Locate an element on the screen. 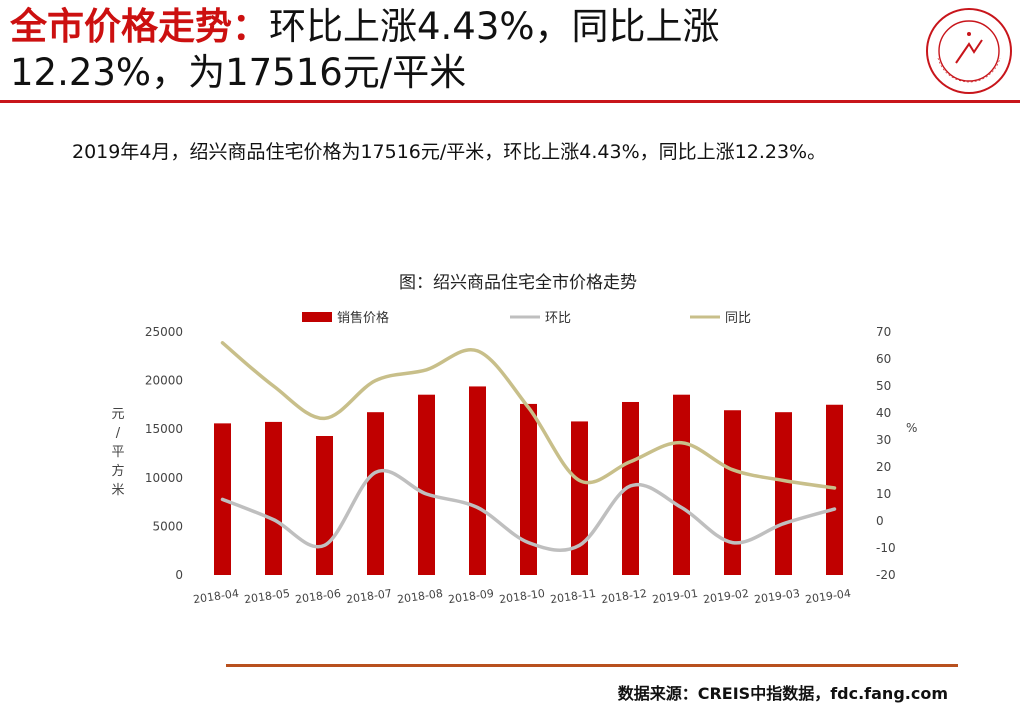  y-tick-label: 15000 is located at coordinates (164, 429).